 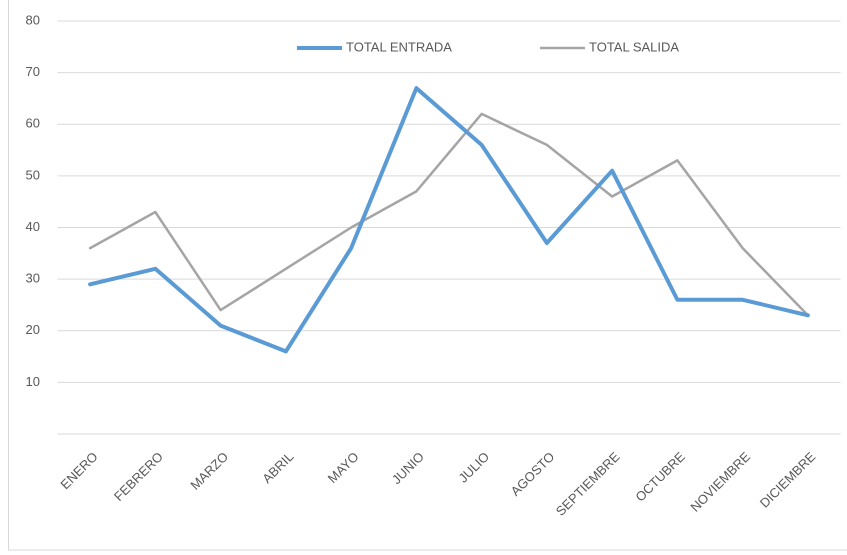 I want to click on legend-label: TOTAL ENTRADA, so click(x=399, y=46).